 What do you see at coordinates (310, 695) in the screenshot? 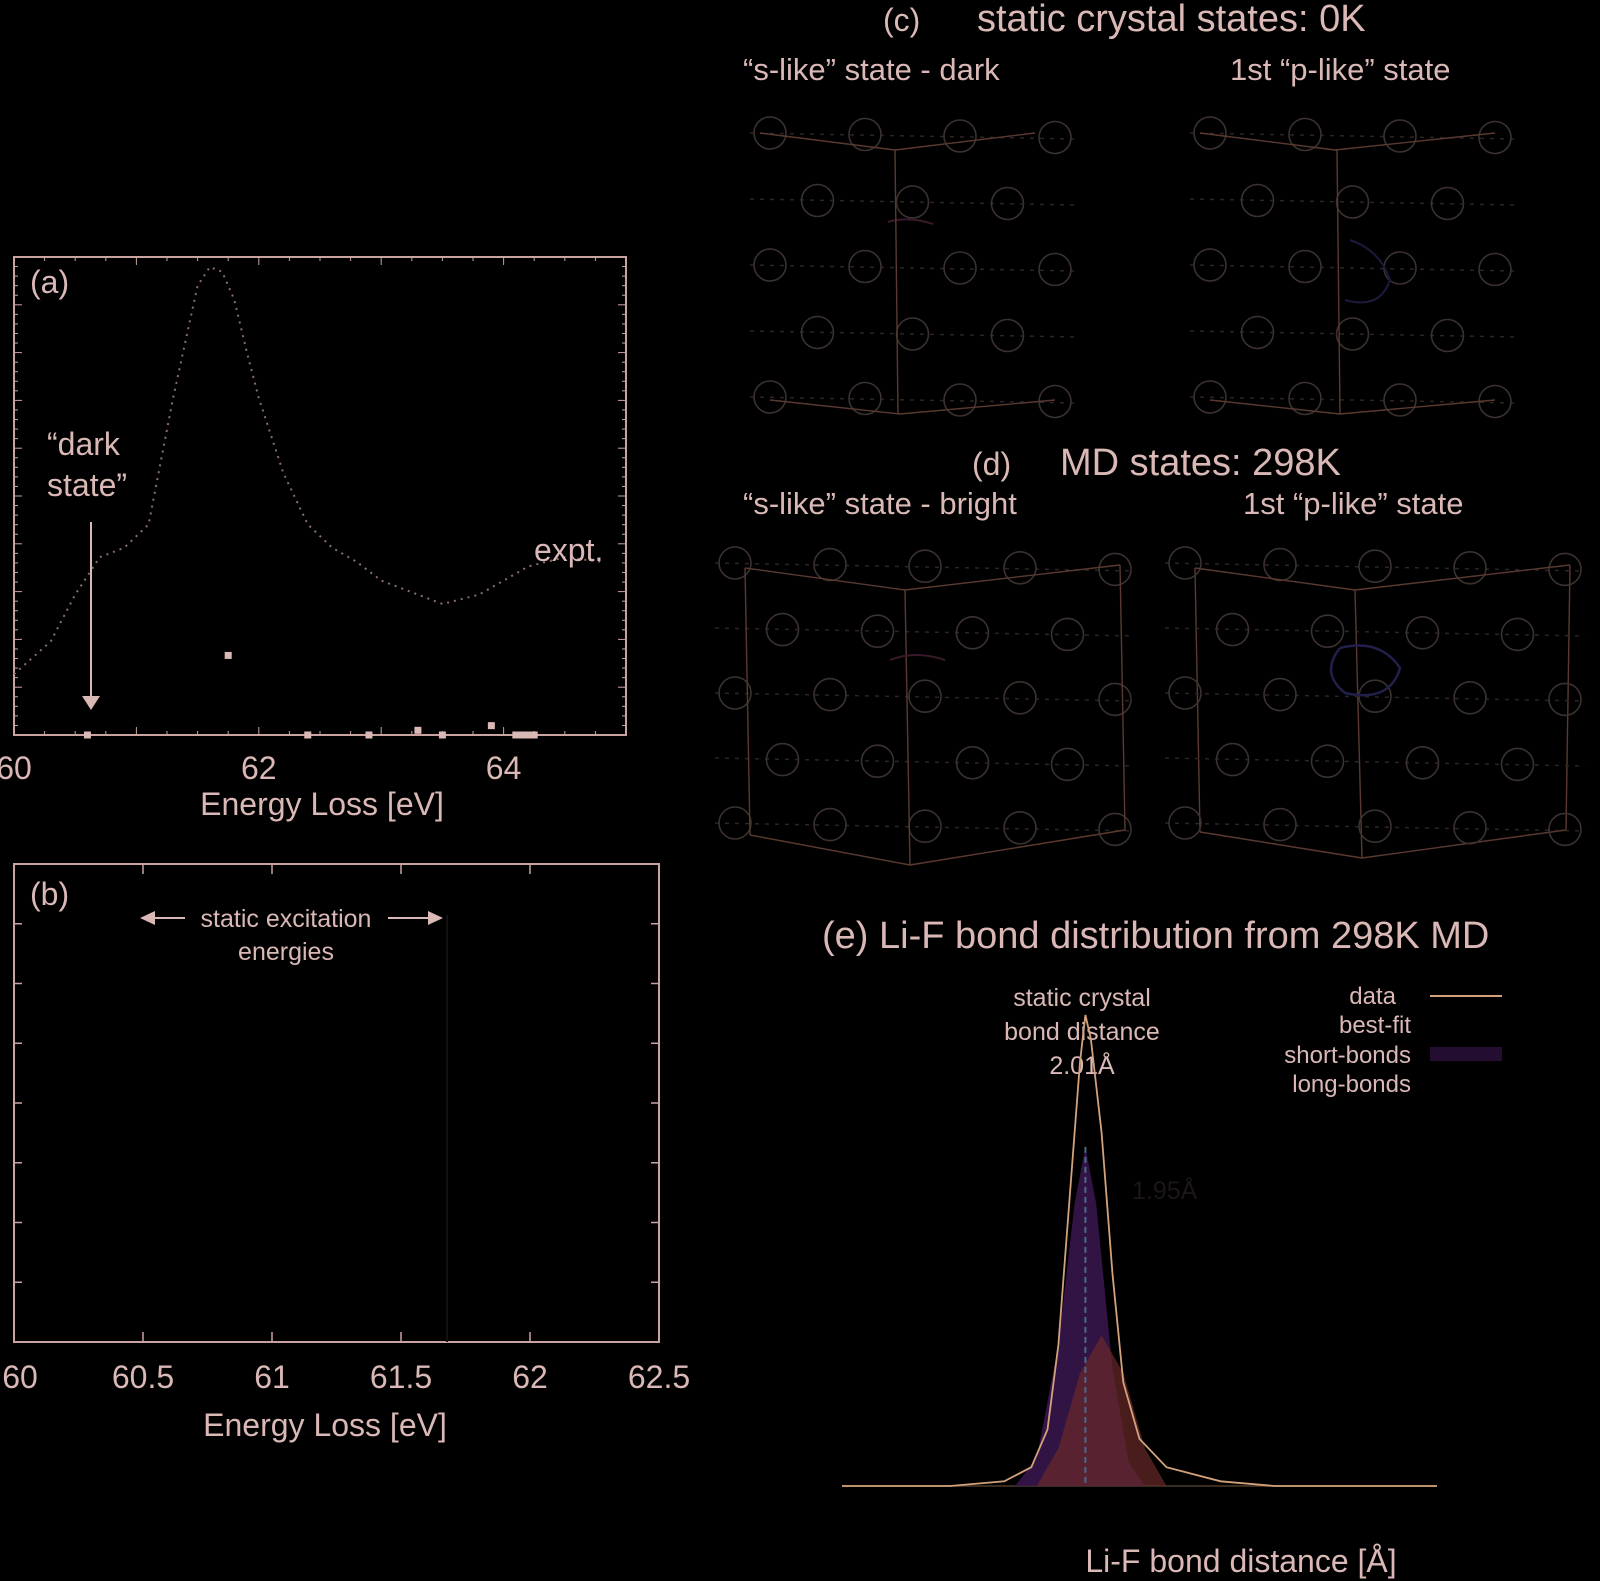
I see `panel-a-excitation-points` at bounding box center [310, 695].